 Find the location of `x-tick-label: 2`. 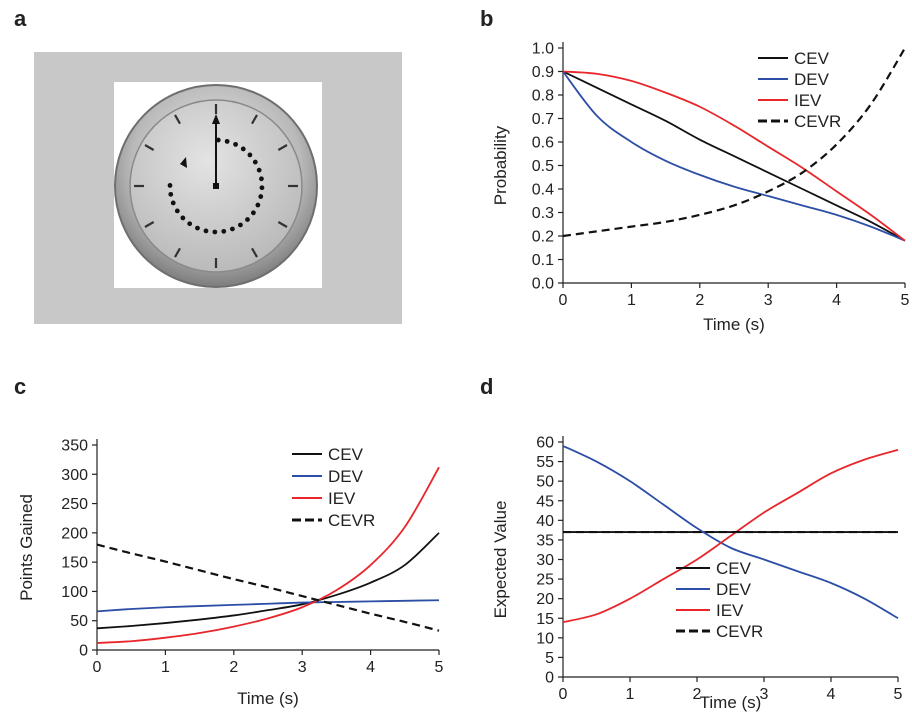

x-tick-label: 2 is located at coordinates (699, 300).